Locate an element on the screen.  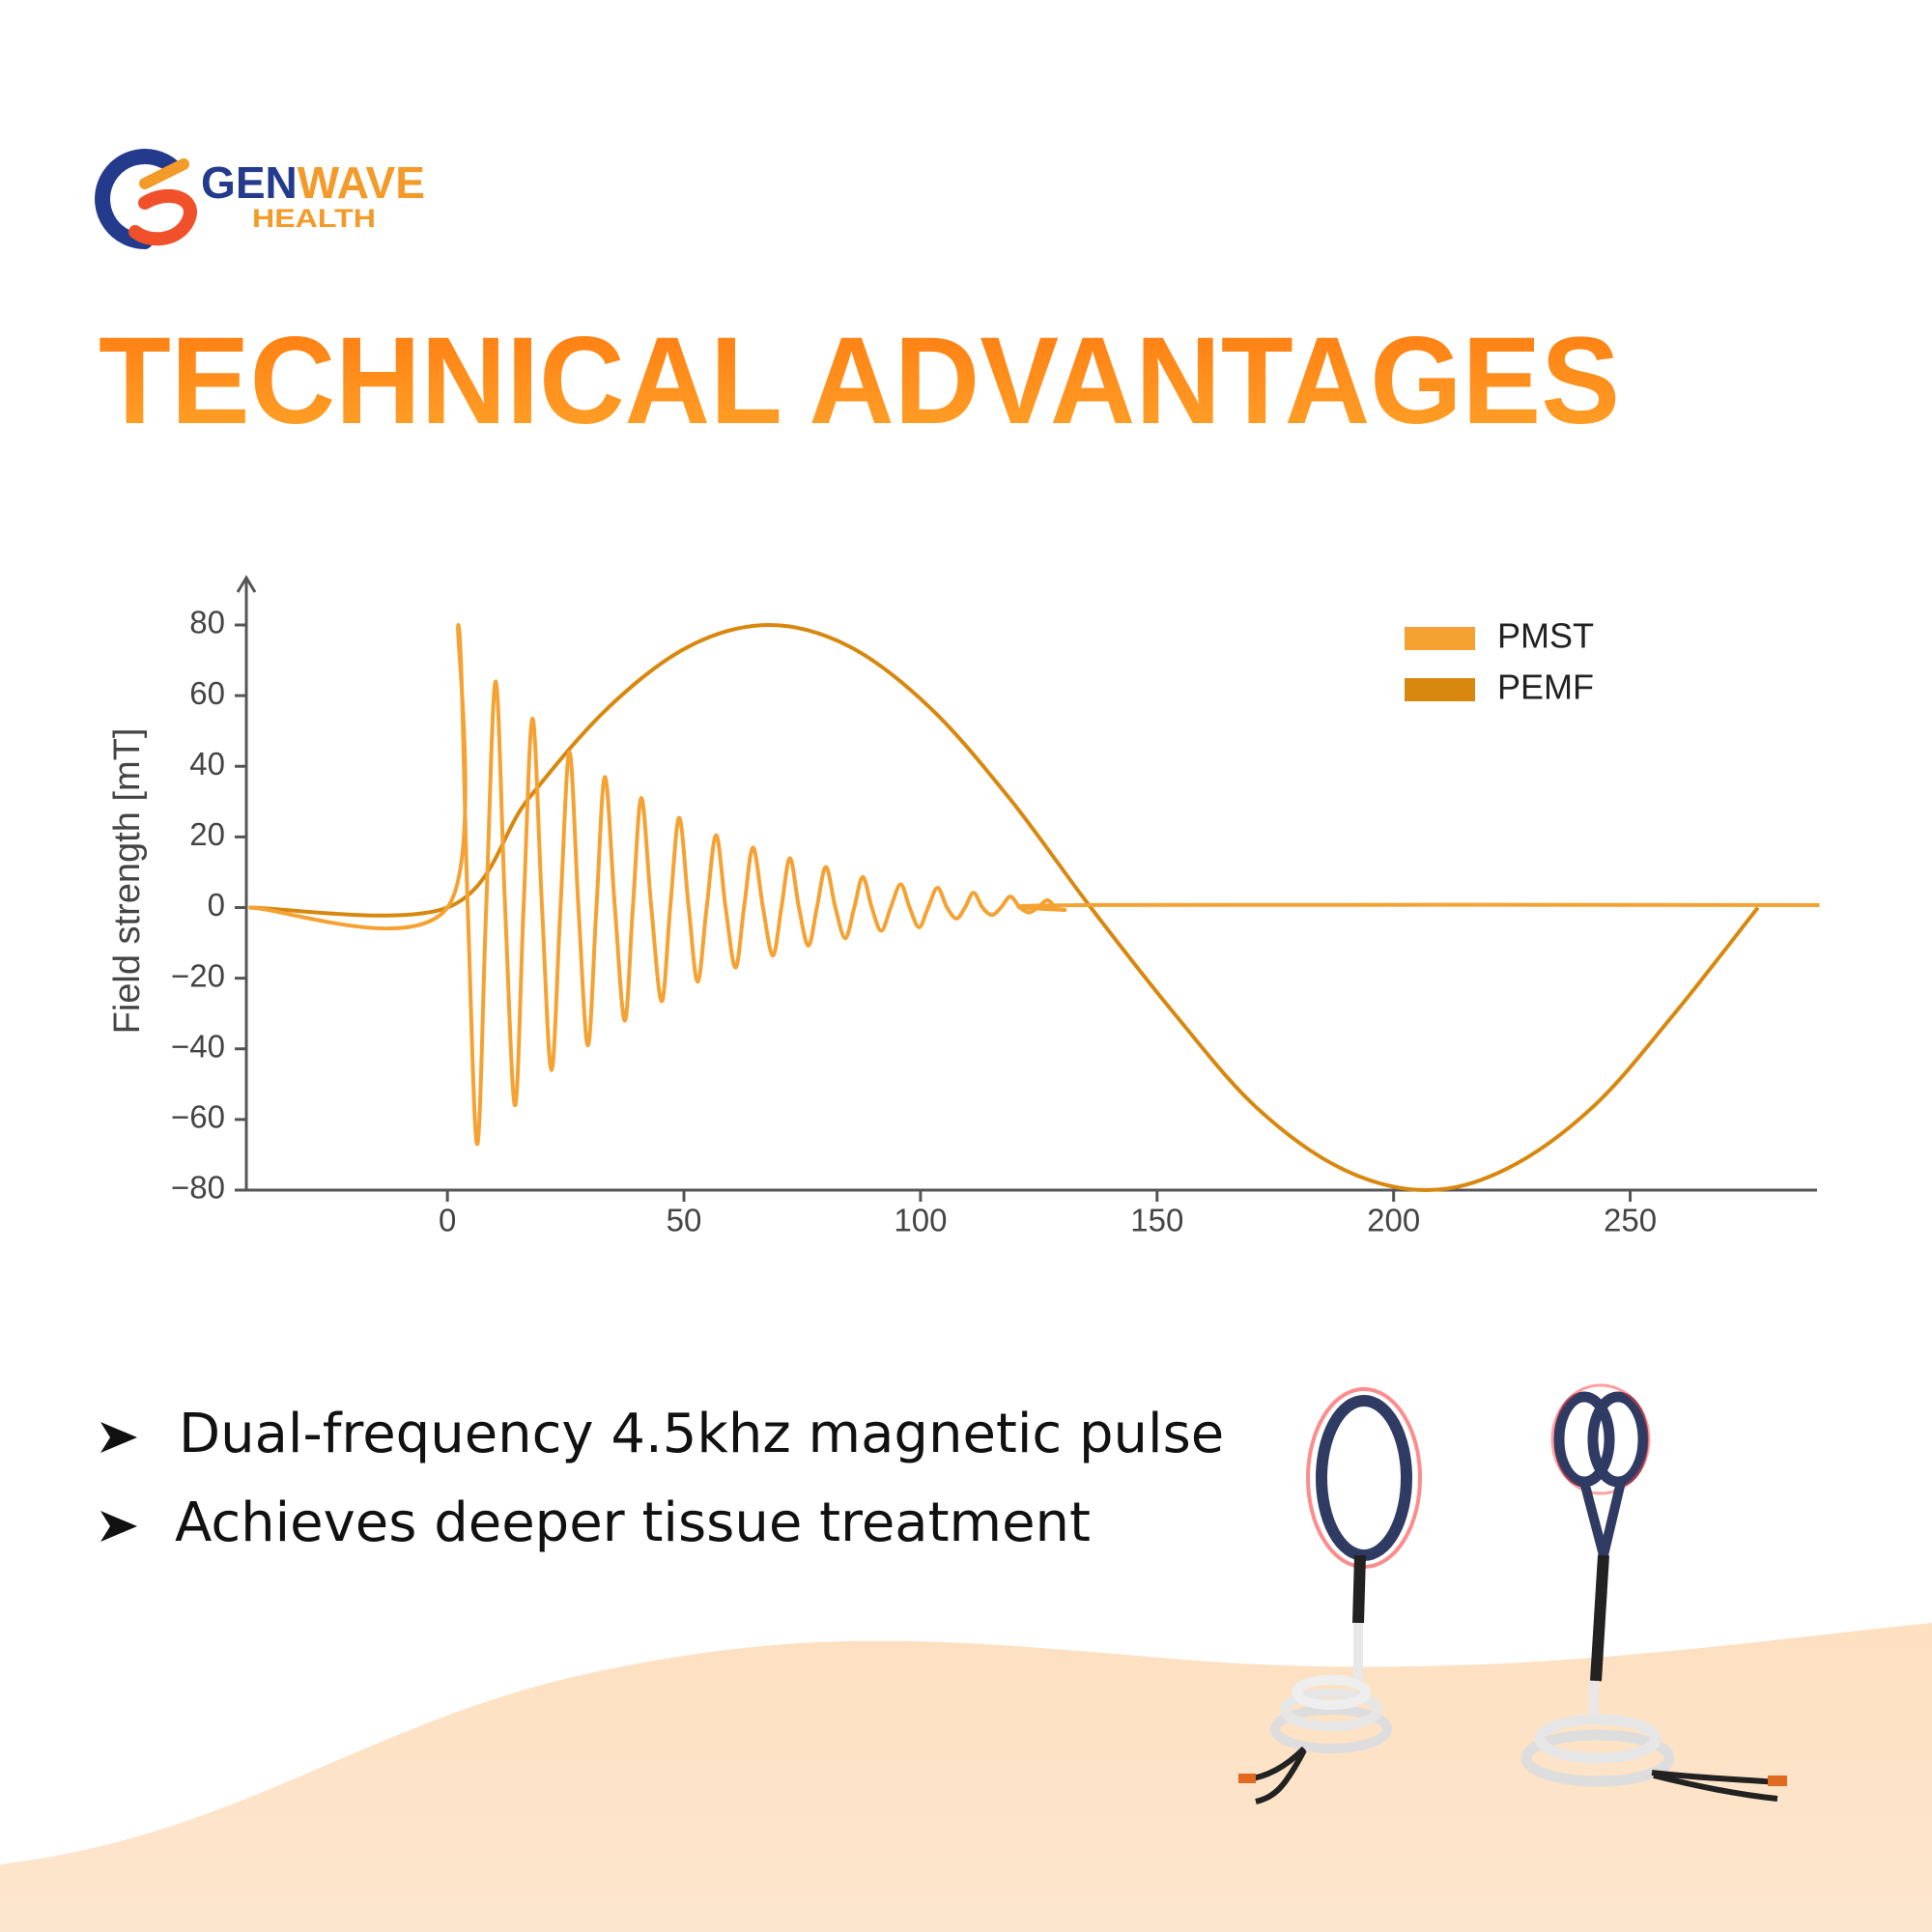
y-tick-label: 20 is located at coordinates (207, 834).